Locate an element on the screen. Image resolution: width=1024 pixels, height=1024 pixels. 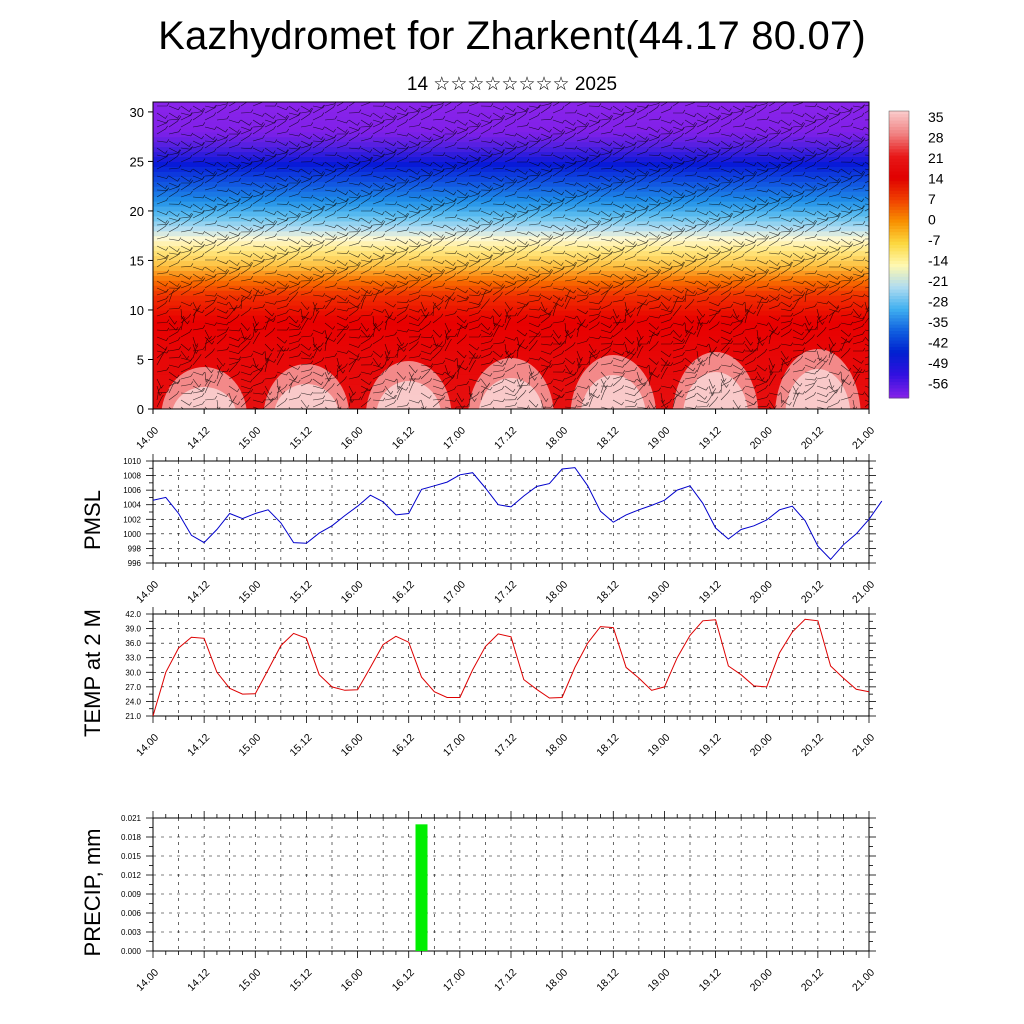
pmsl-xtick-label: 16.12 is located at coordinates (403, 592).